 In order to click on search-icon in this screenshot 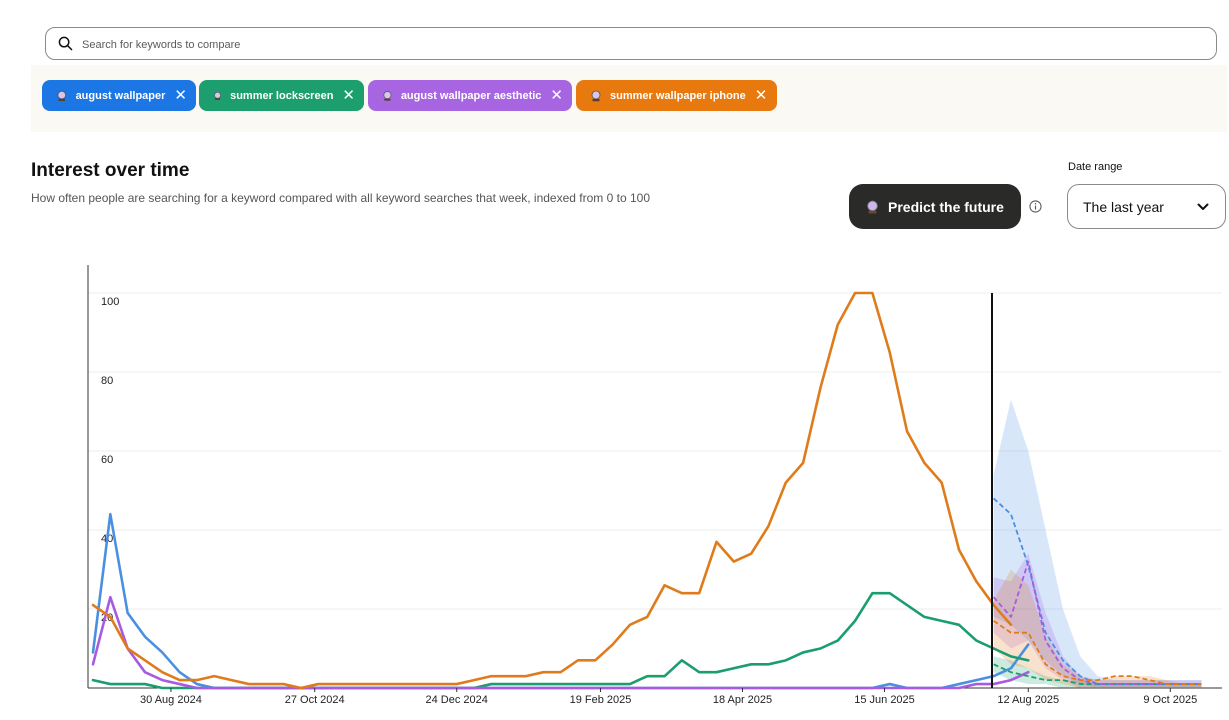, I will do `click(65, 43)`.